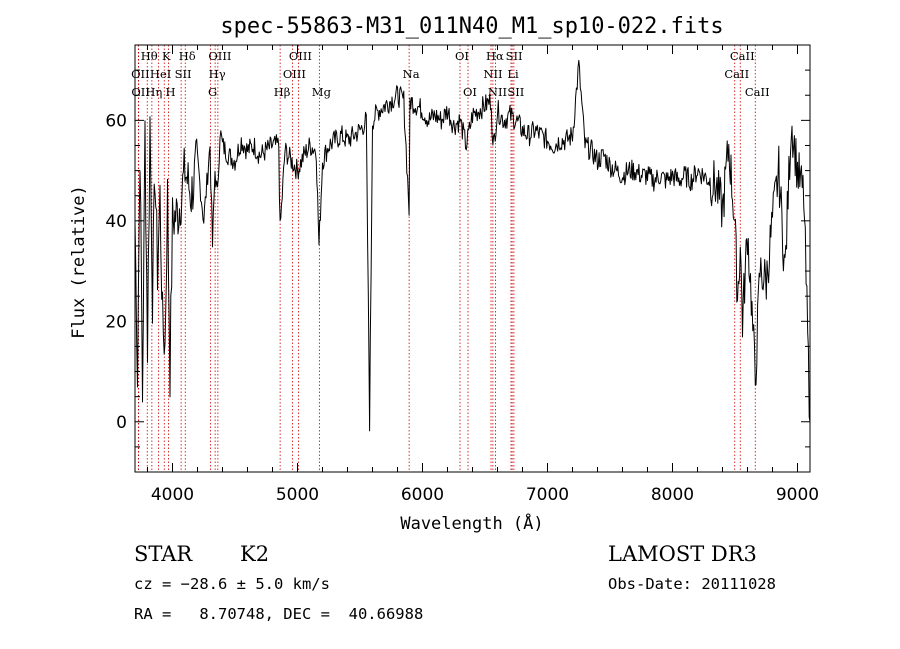 The width and height of the screenshot is (900, 649). Describe the element at coordinates (294, 74) in the screenshot. I see `line-marker-label-13: OIII` at that location.